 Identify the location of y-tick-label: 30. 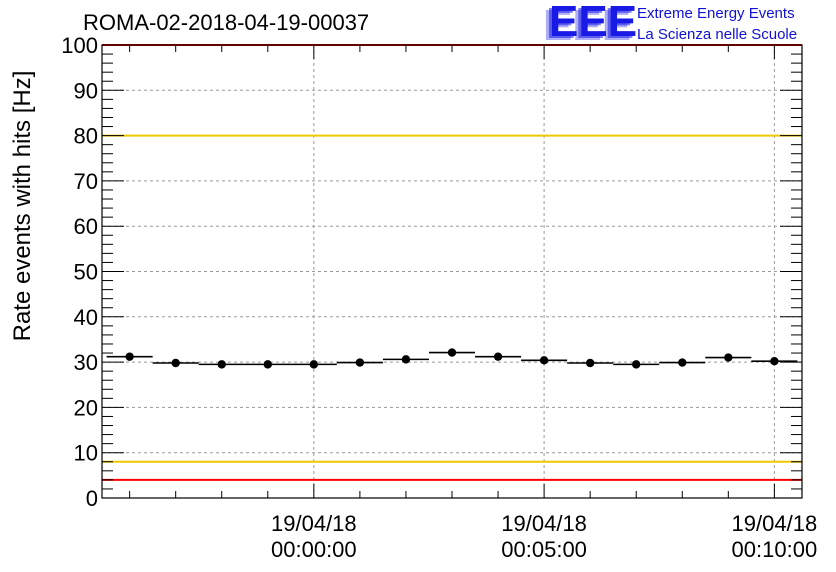
(86, 362).